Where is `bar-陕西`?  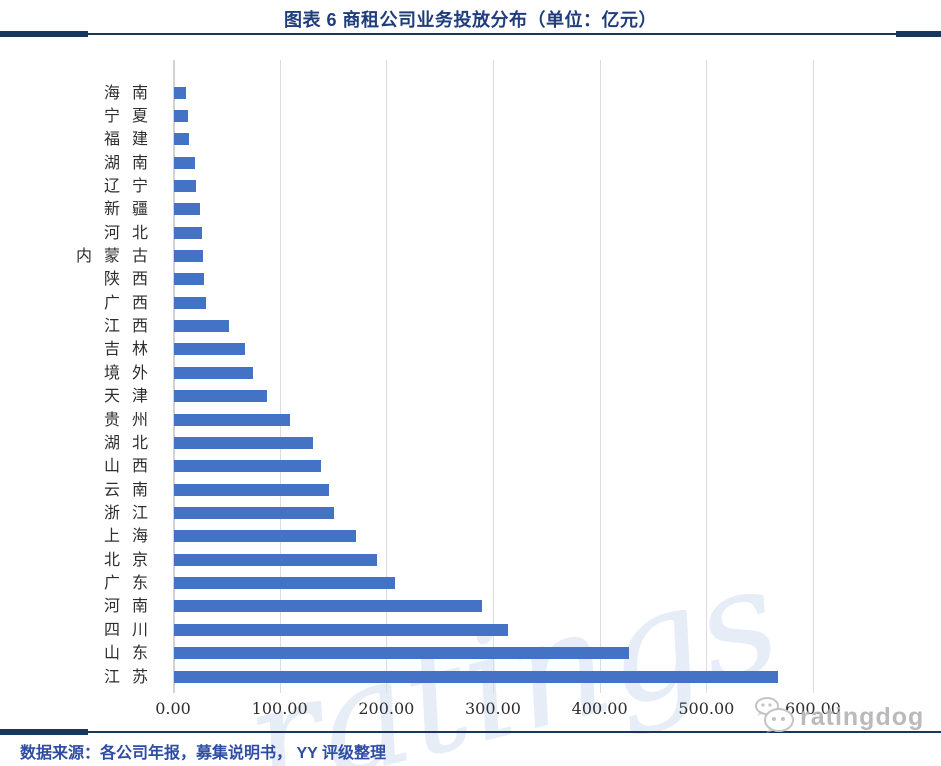
bar-陕西 is located at coordinates (189, 279).